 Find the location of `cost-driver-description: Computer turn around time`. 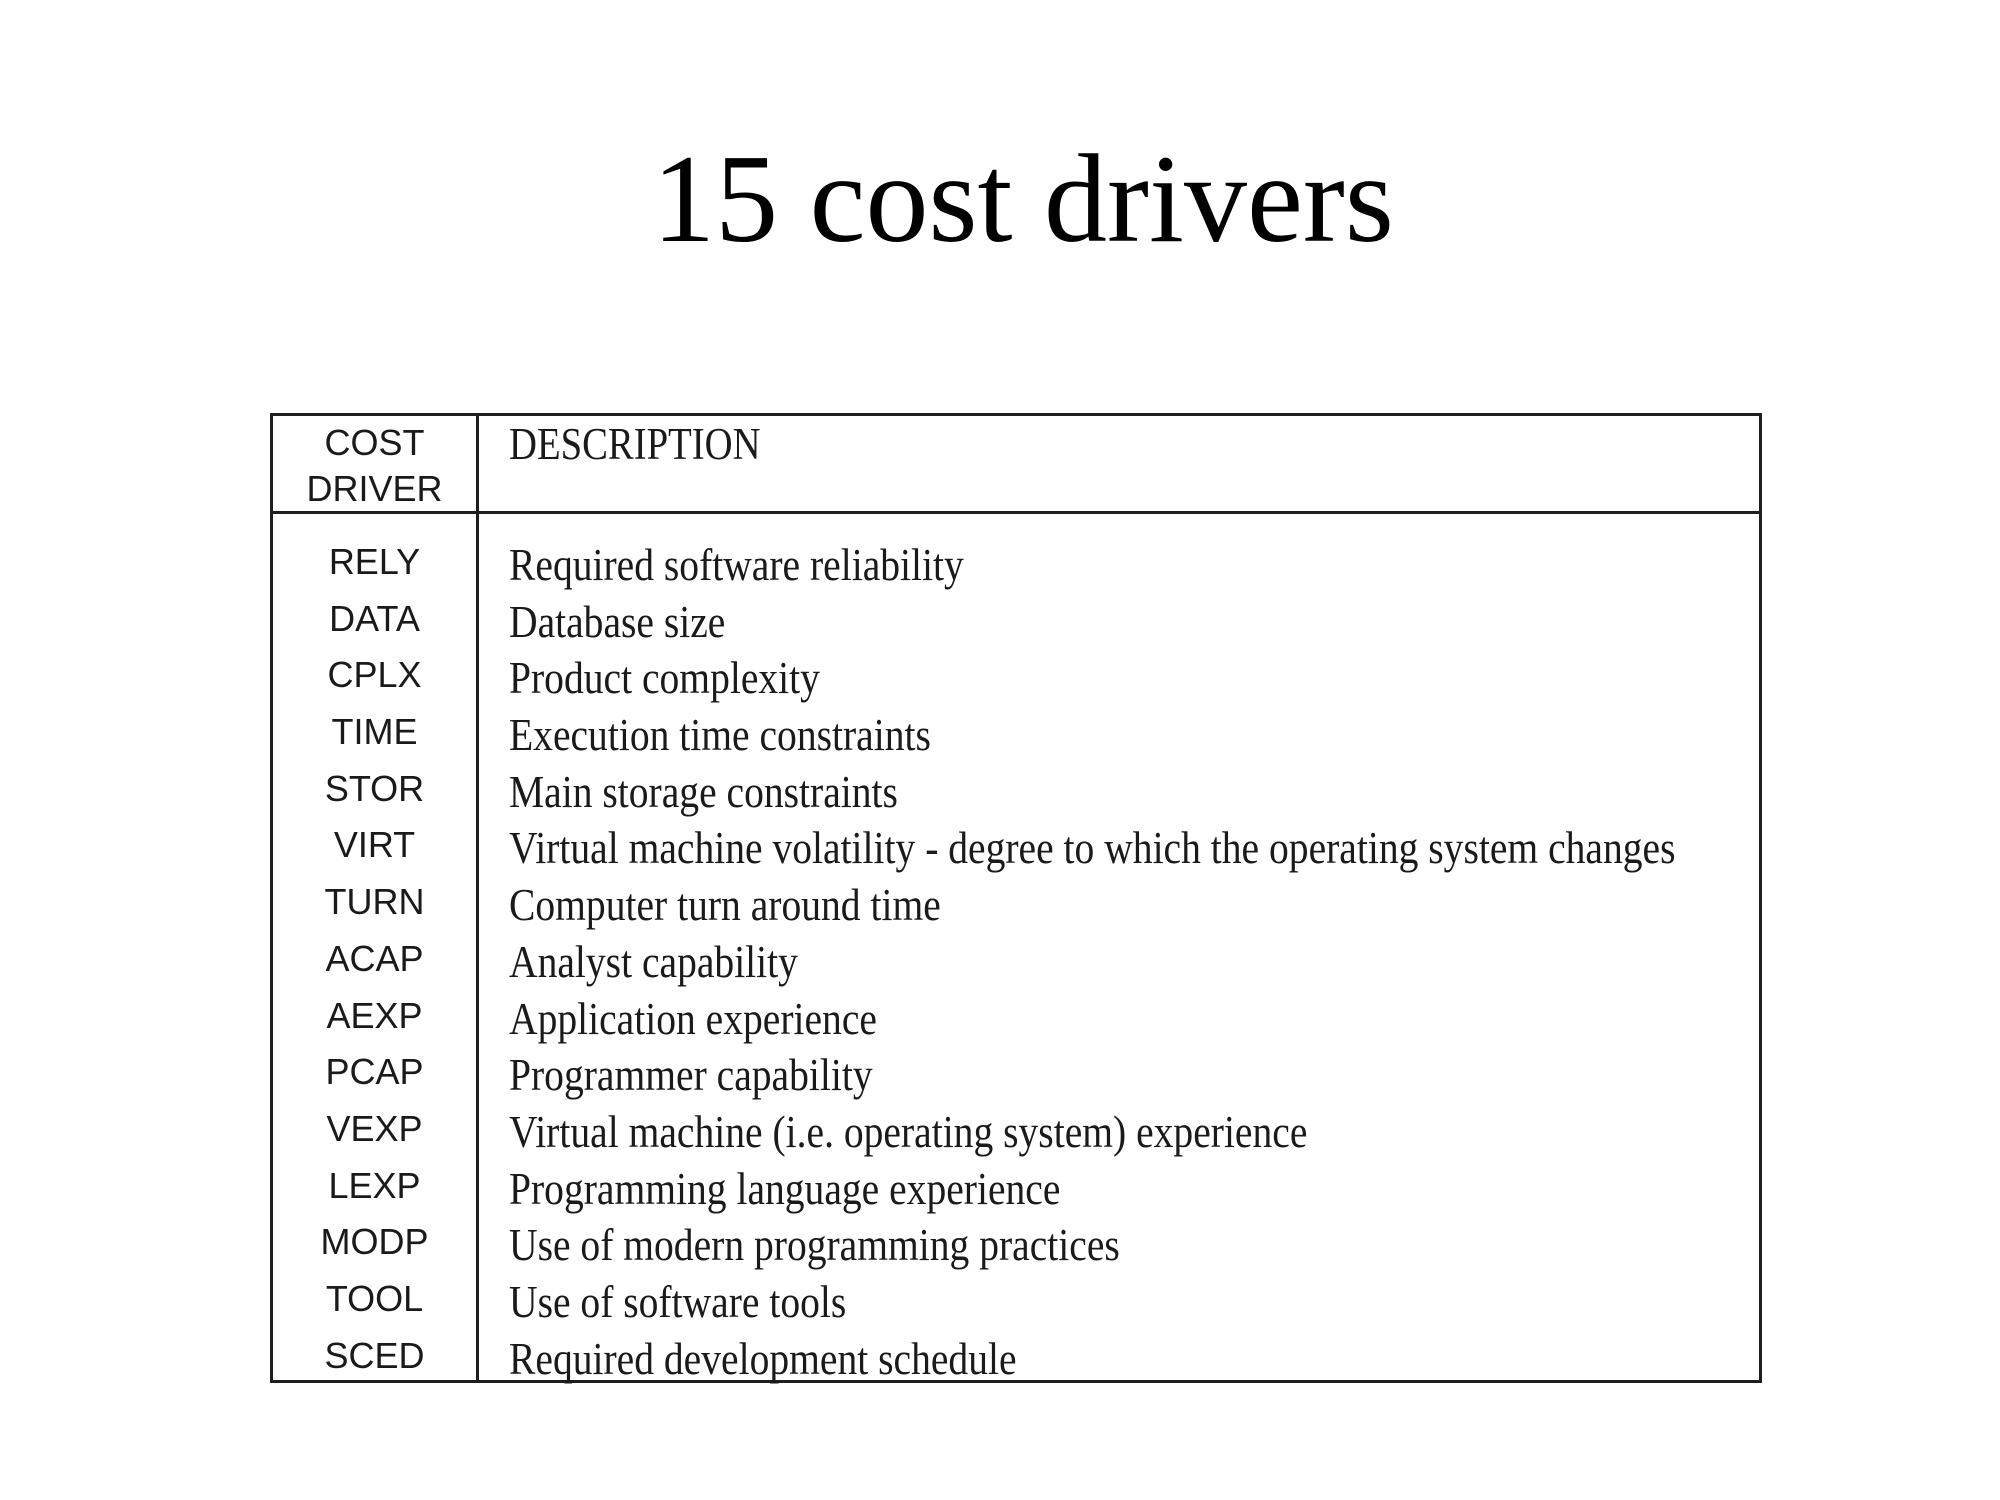

cost-driver-description: Computer turn around time is located at coordinates (725, 905).